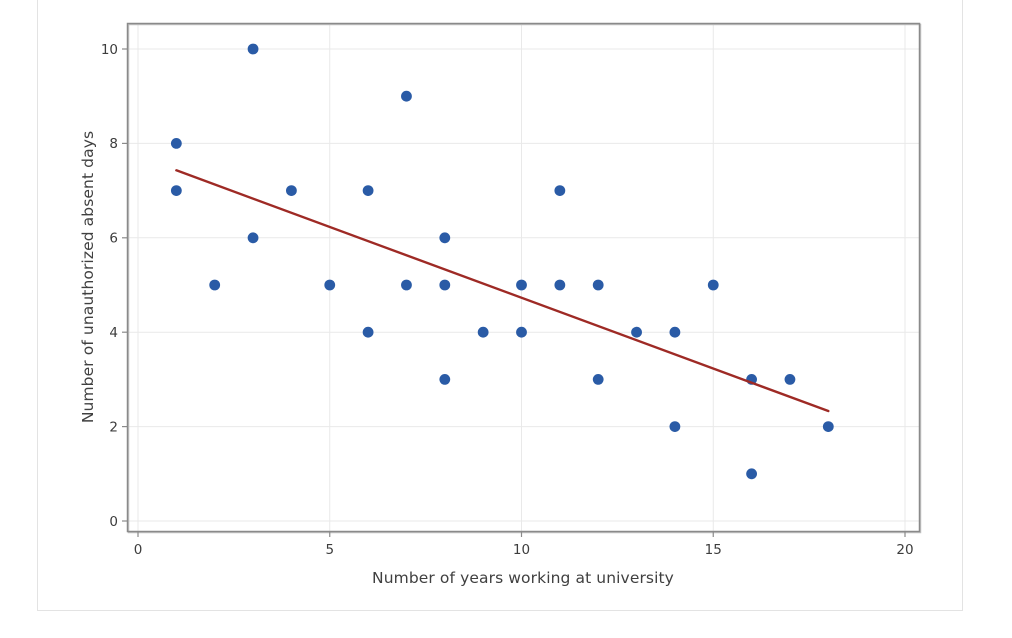 The width and height of the screenshot is (1012, 638). What do you see at coordinates (713, 550) in the screenshot?
I see `x-tick-label: 15` at bounding box center [713, 550].